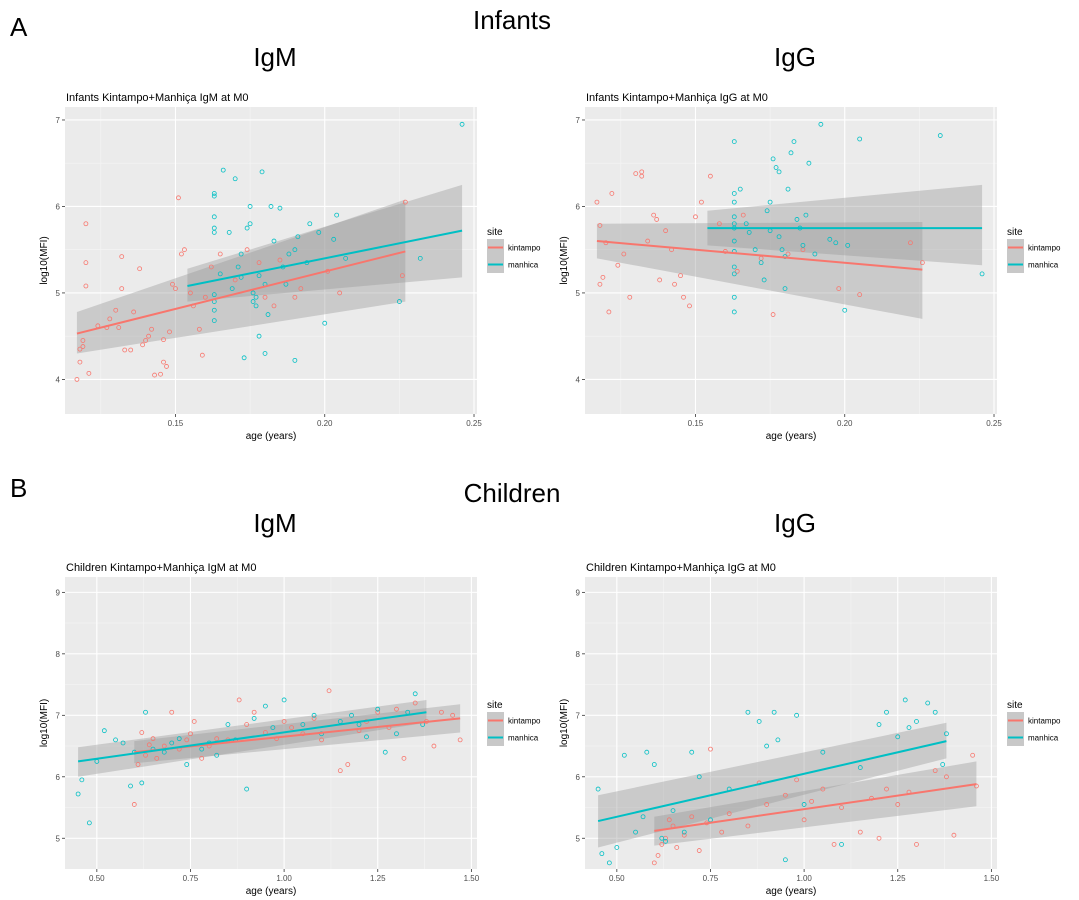 This screenshot has height=900, width=1079. What do you see at coordinates (44, 260) in the screenshot?
I see `y-axis-label: log10(MFI)` at bounding box center [44, 260].